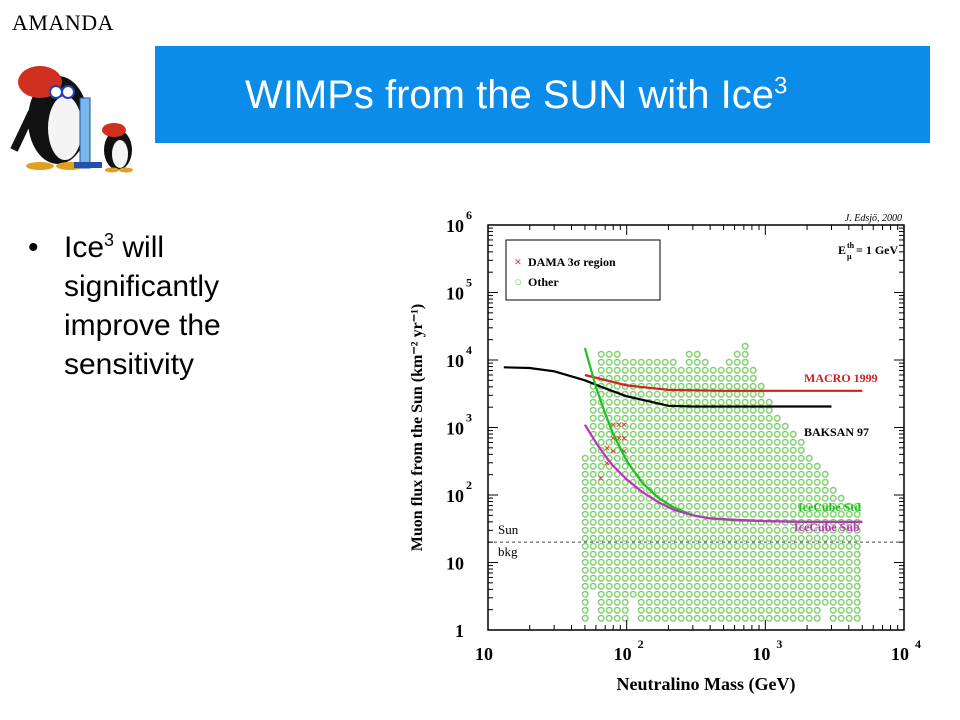 This screenshot has width=960, height=720. Describe the element at coordinates (508, 529) in the screenshot. I see `sun-bkg-label: Sun` at that location.